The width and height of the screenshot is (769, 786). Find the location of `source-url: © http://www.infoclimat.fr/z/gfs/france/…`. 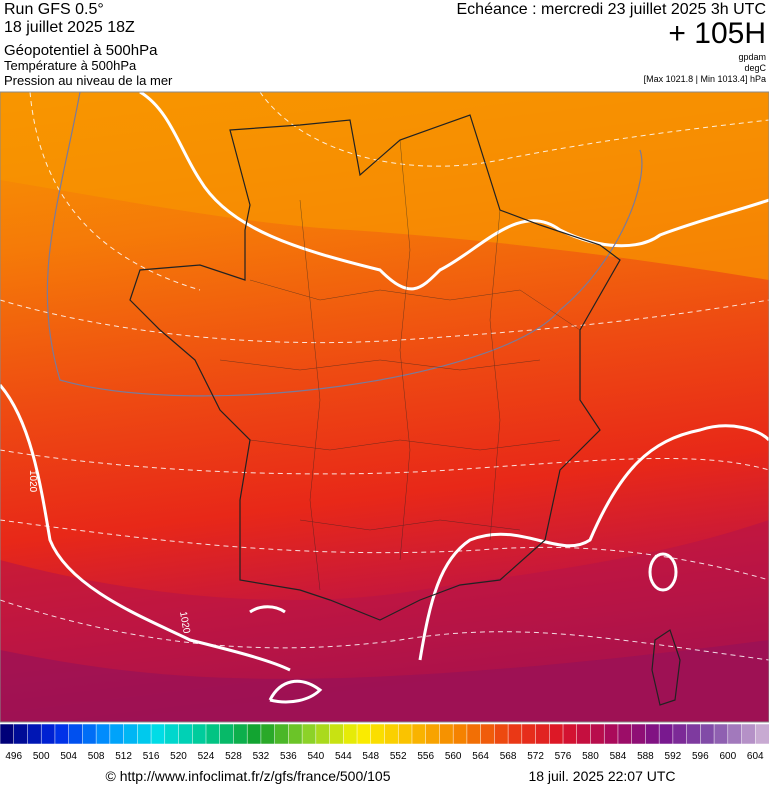

source-url: © http://www.infoclimat.fr/z/gfs/france/… is located at coordinates (248, 776).